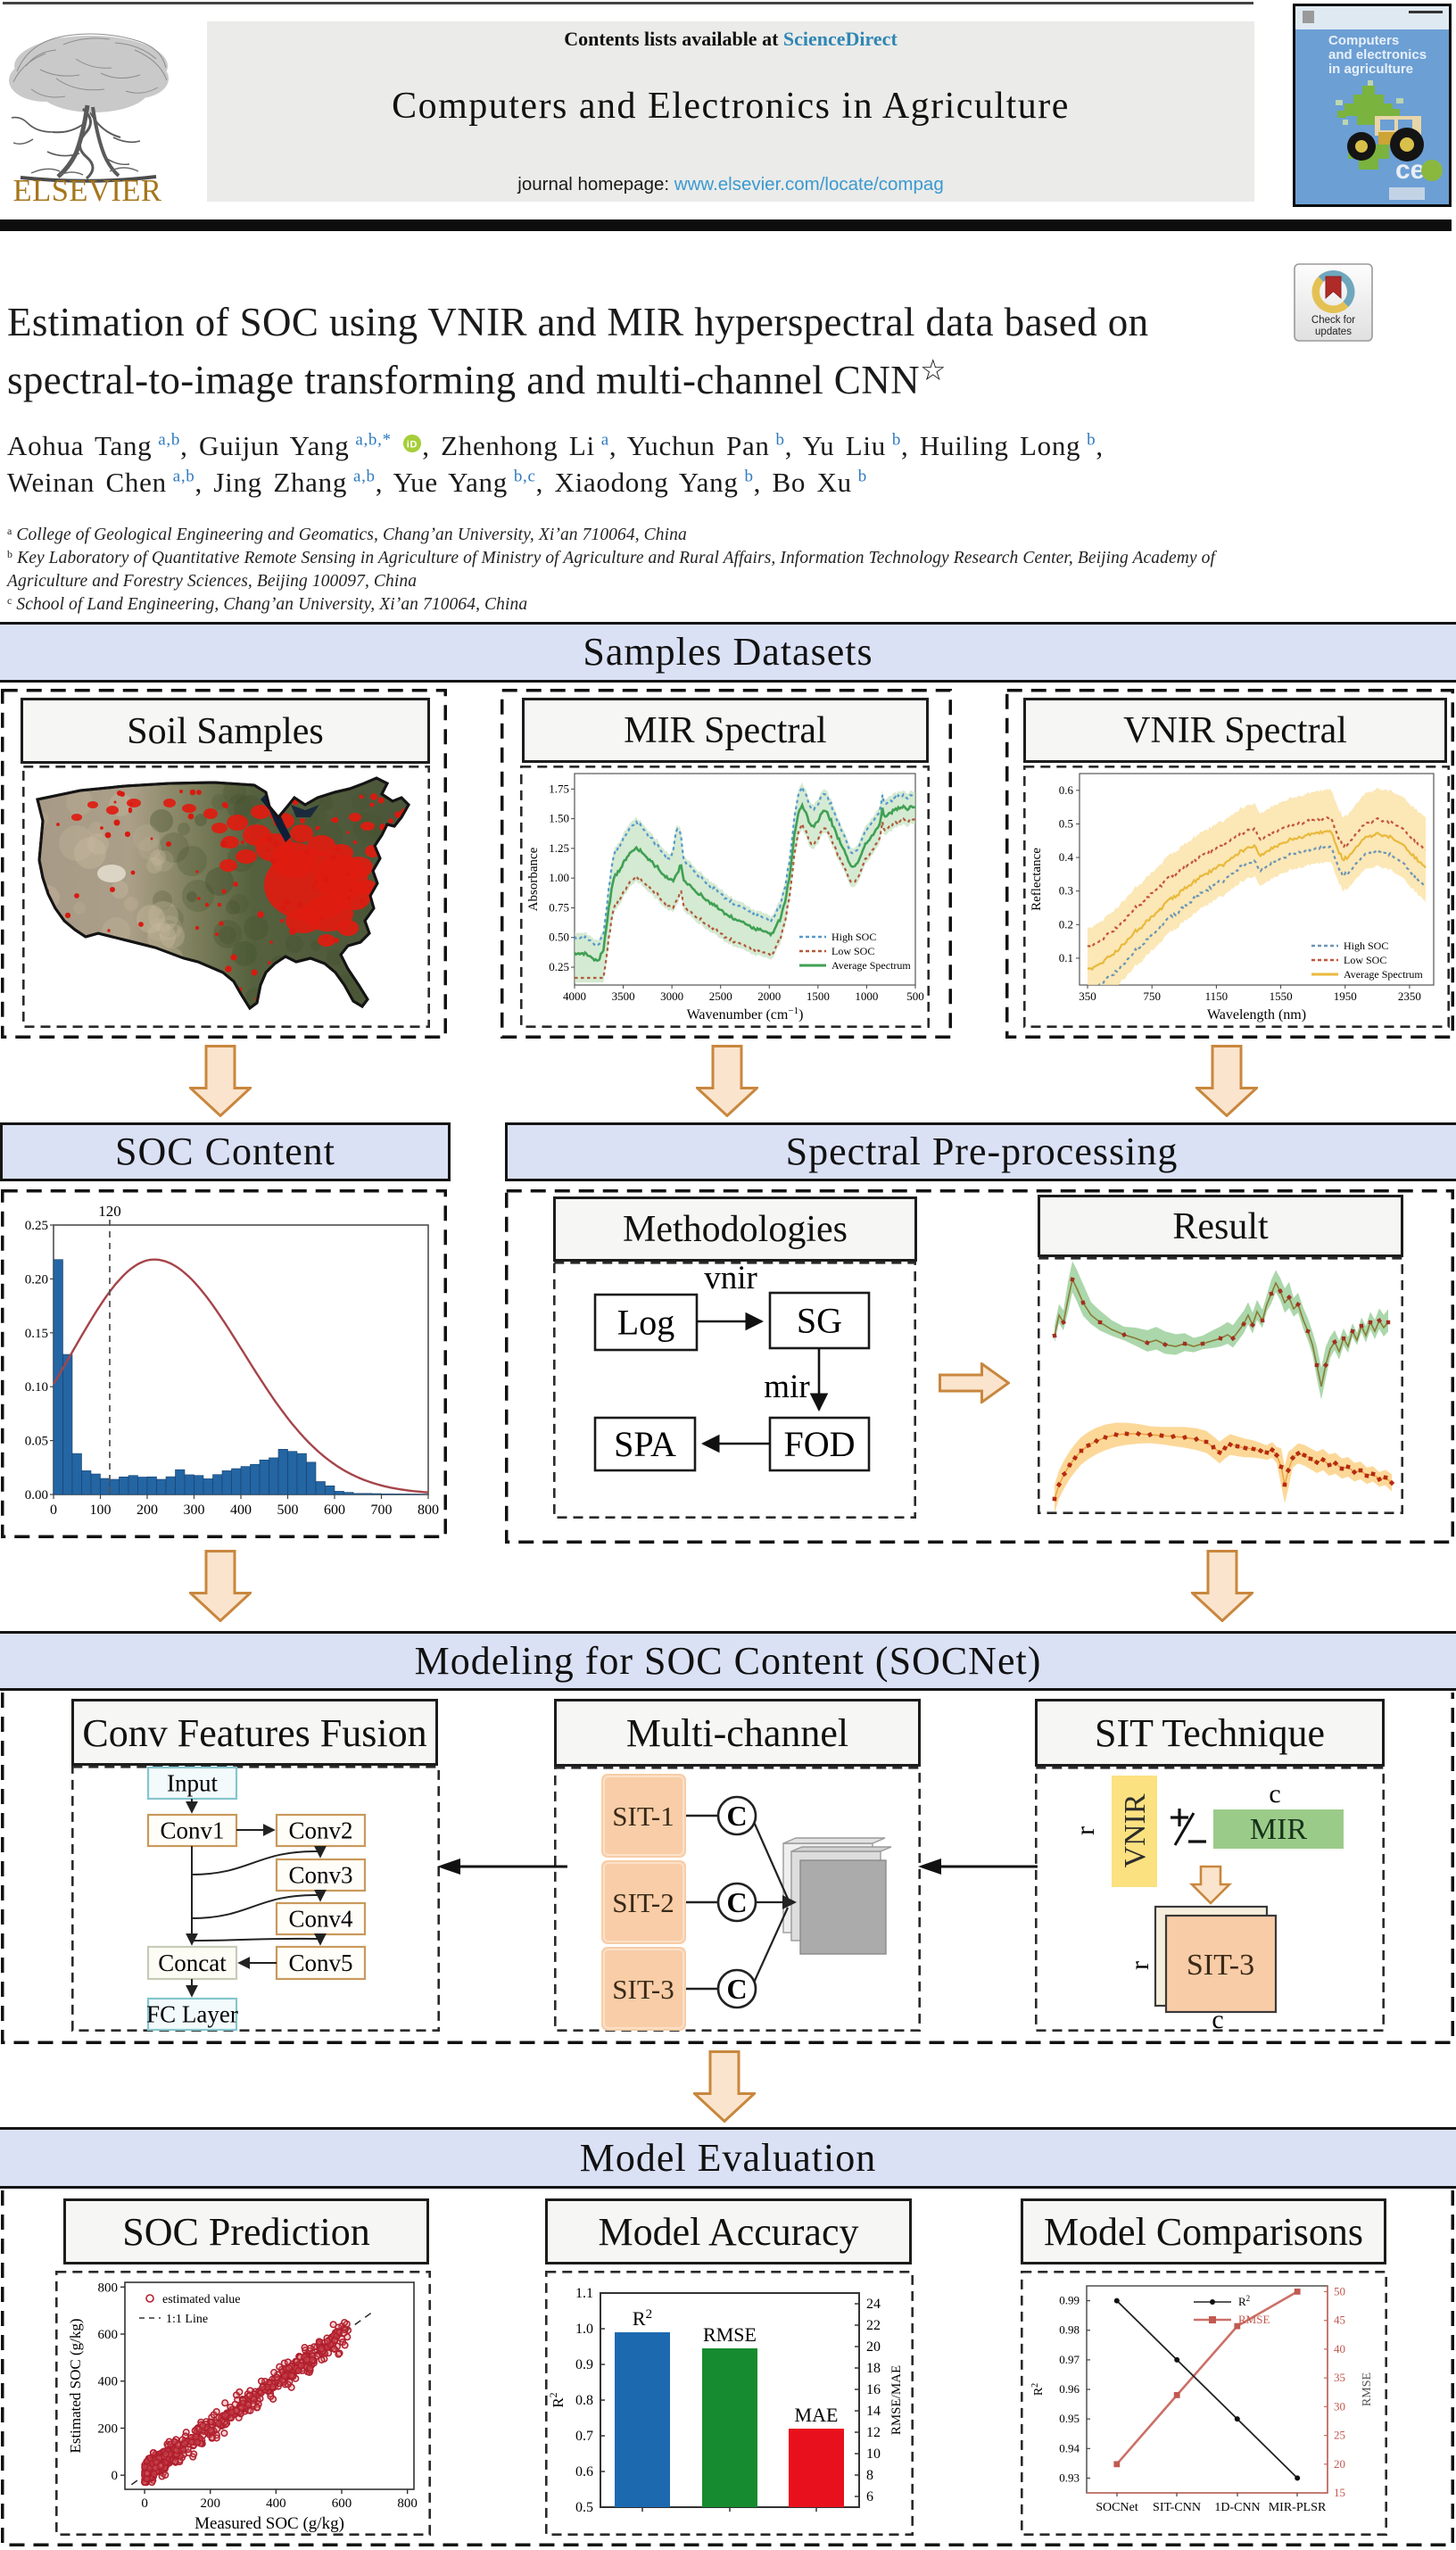 This screenshot has height=2550, width=1456. I want to click on svg-text: 10, so click(873, 2454).